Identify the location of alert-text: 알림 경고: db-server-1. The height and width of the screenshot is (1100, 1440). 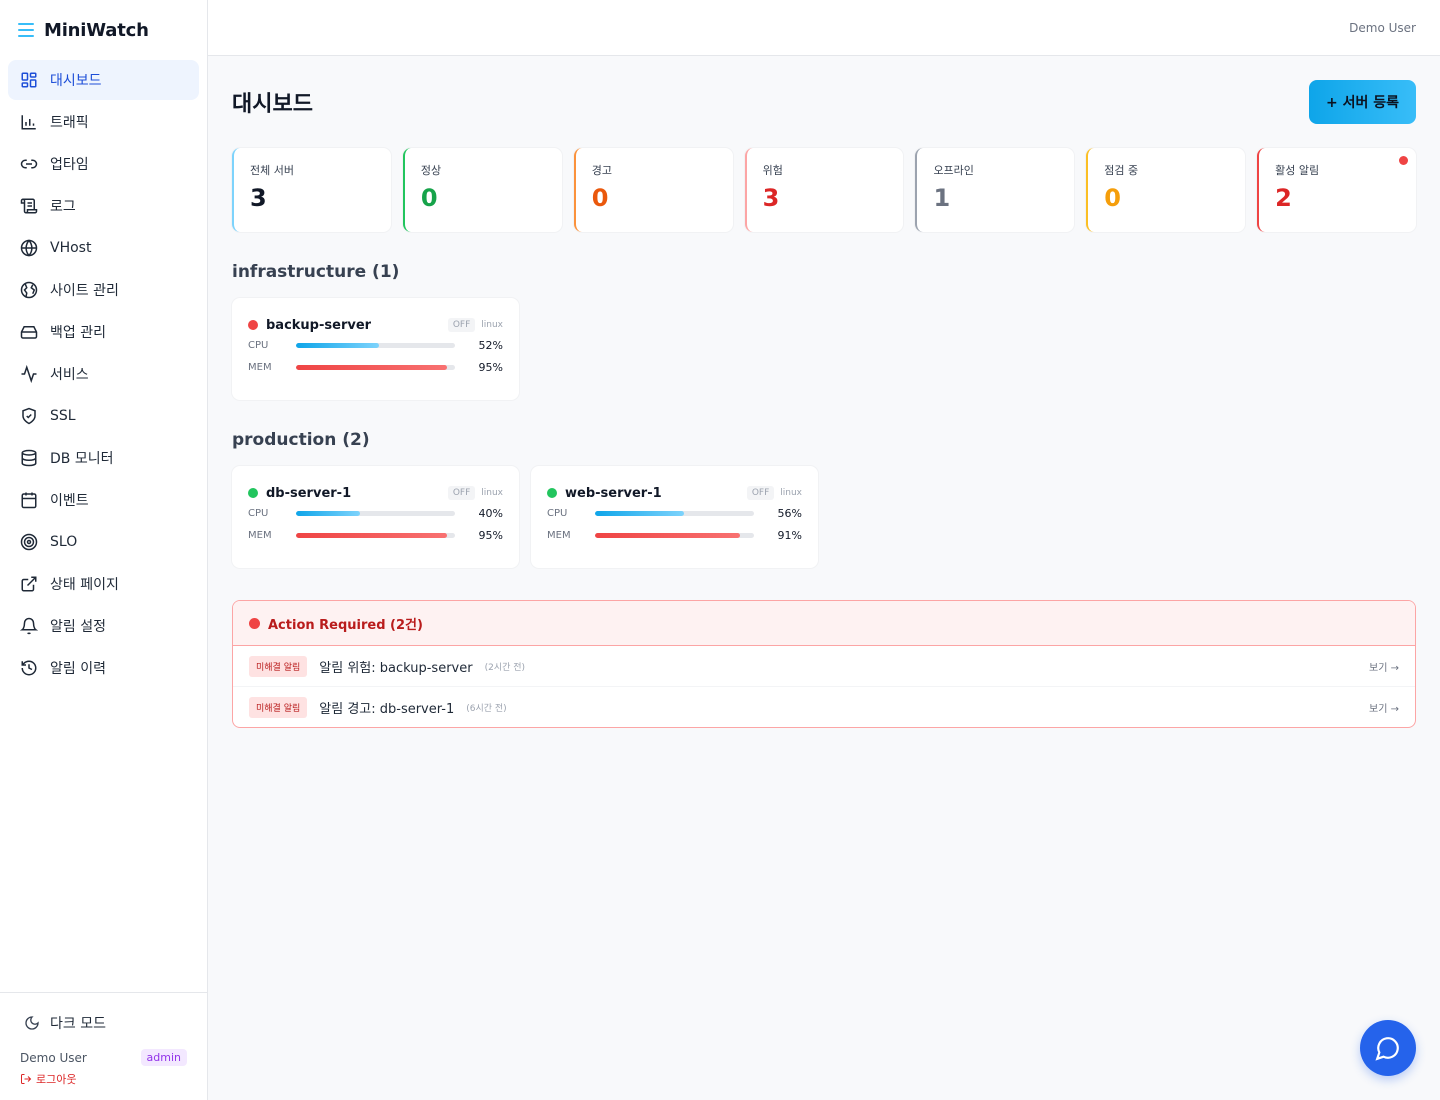
(387, 709).